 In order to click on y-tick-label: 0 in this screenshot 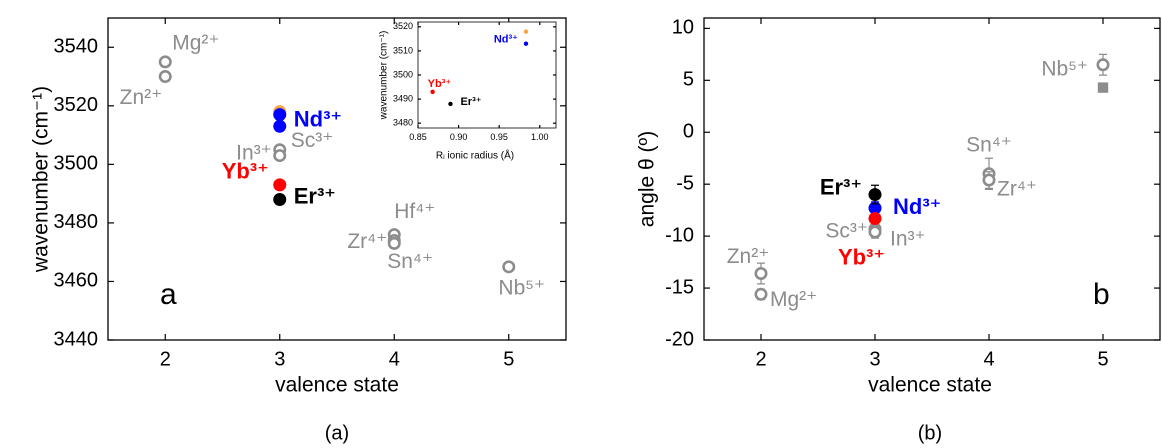, I will do `click(688, 132)`.